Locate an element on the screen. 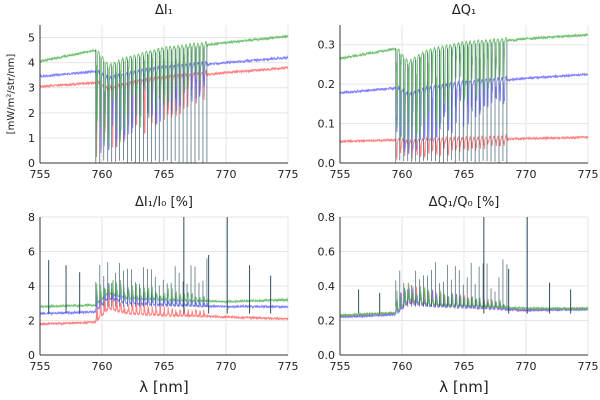 This screenshot has width=600, height=400. y-tick-label: 0.3 is located at coordinates (327, 45).